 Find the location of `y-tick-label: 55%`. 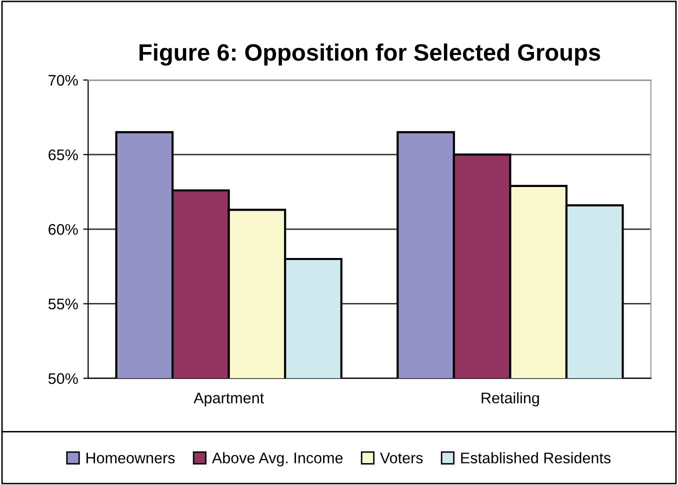

y-tick-label: 55% is located at coordinates (63, 304).